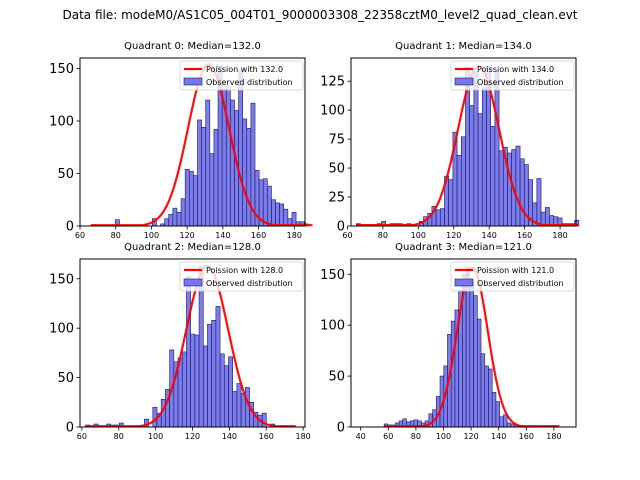  I want to click on legend: Poission with 132.0 Observed distribution, so click(241, 75).